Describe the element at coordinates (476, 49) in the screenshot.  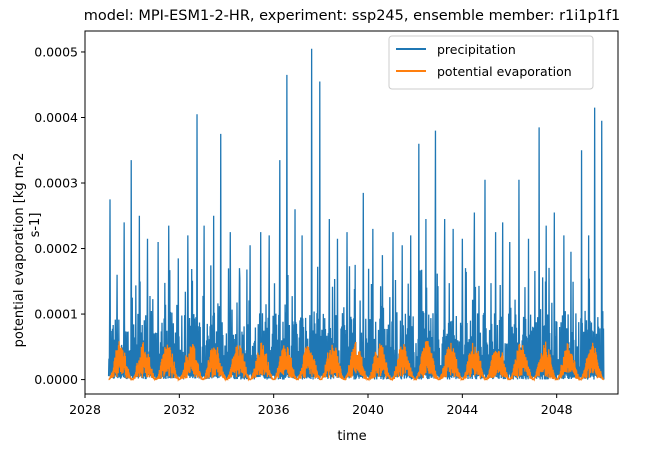
I see `legend-label-precipitation: precipitation` at that location.